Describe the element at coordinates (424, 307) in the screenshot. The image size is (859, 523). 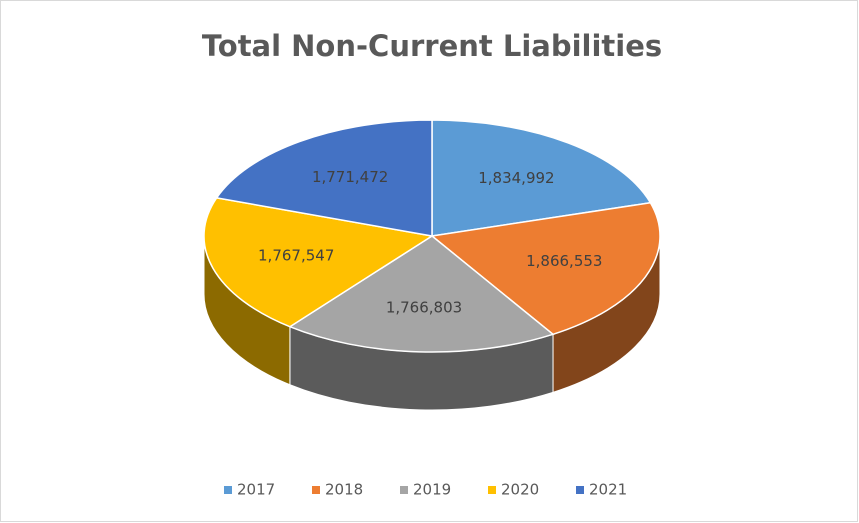
I see `data-label: 1,766,803` at that location.